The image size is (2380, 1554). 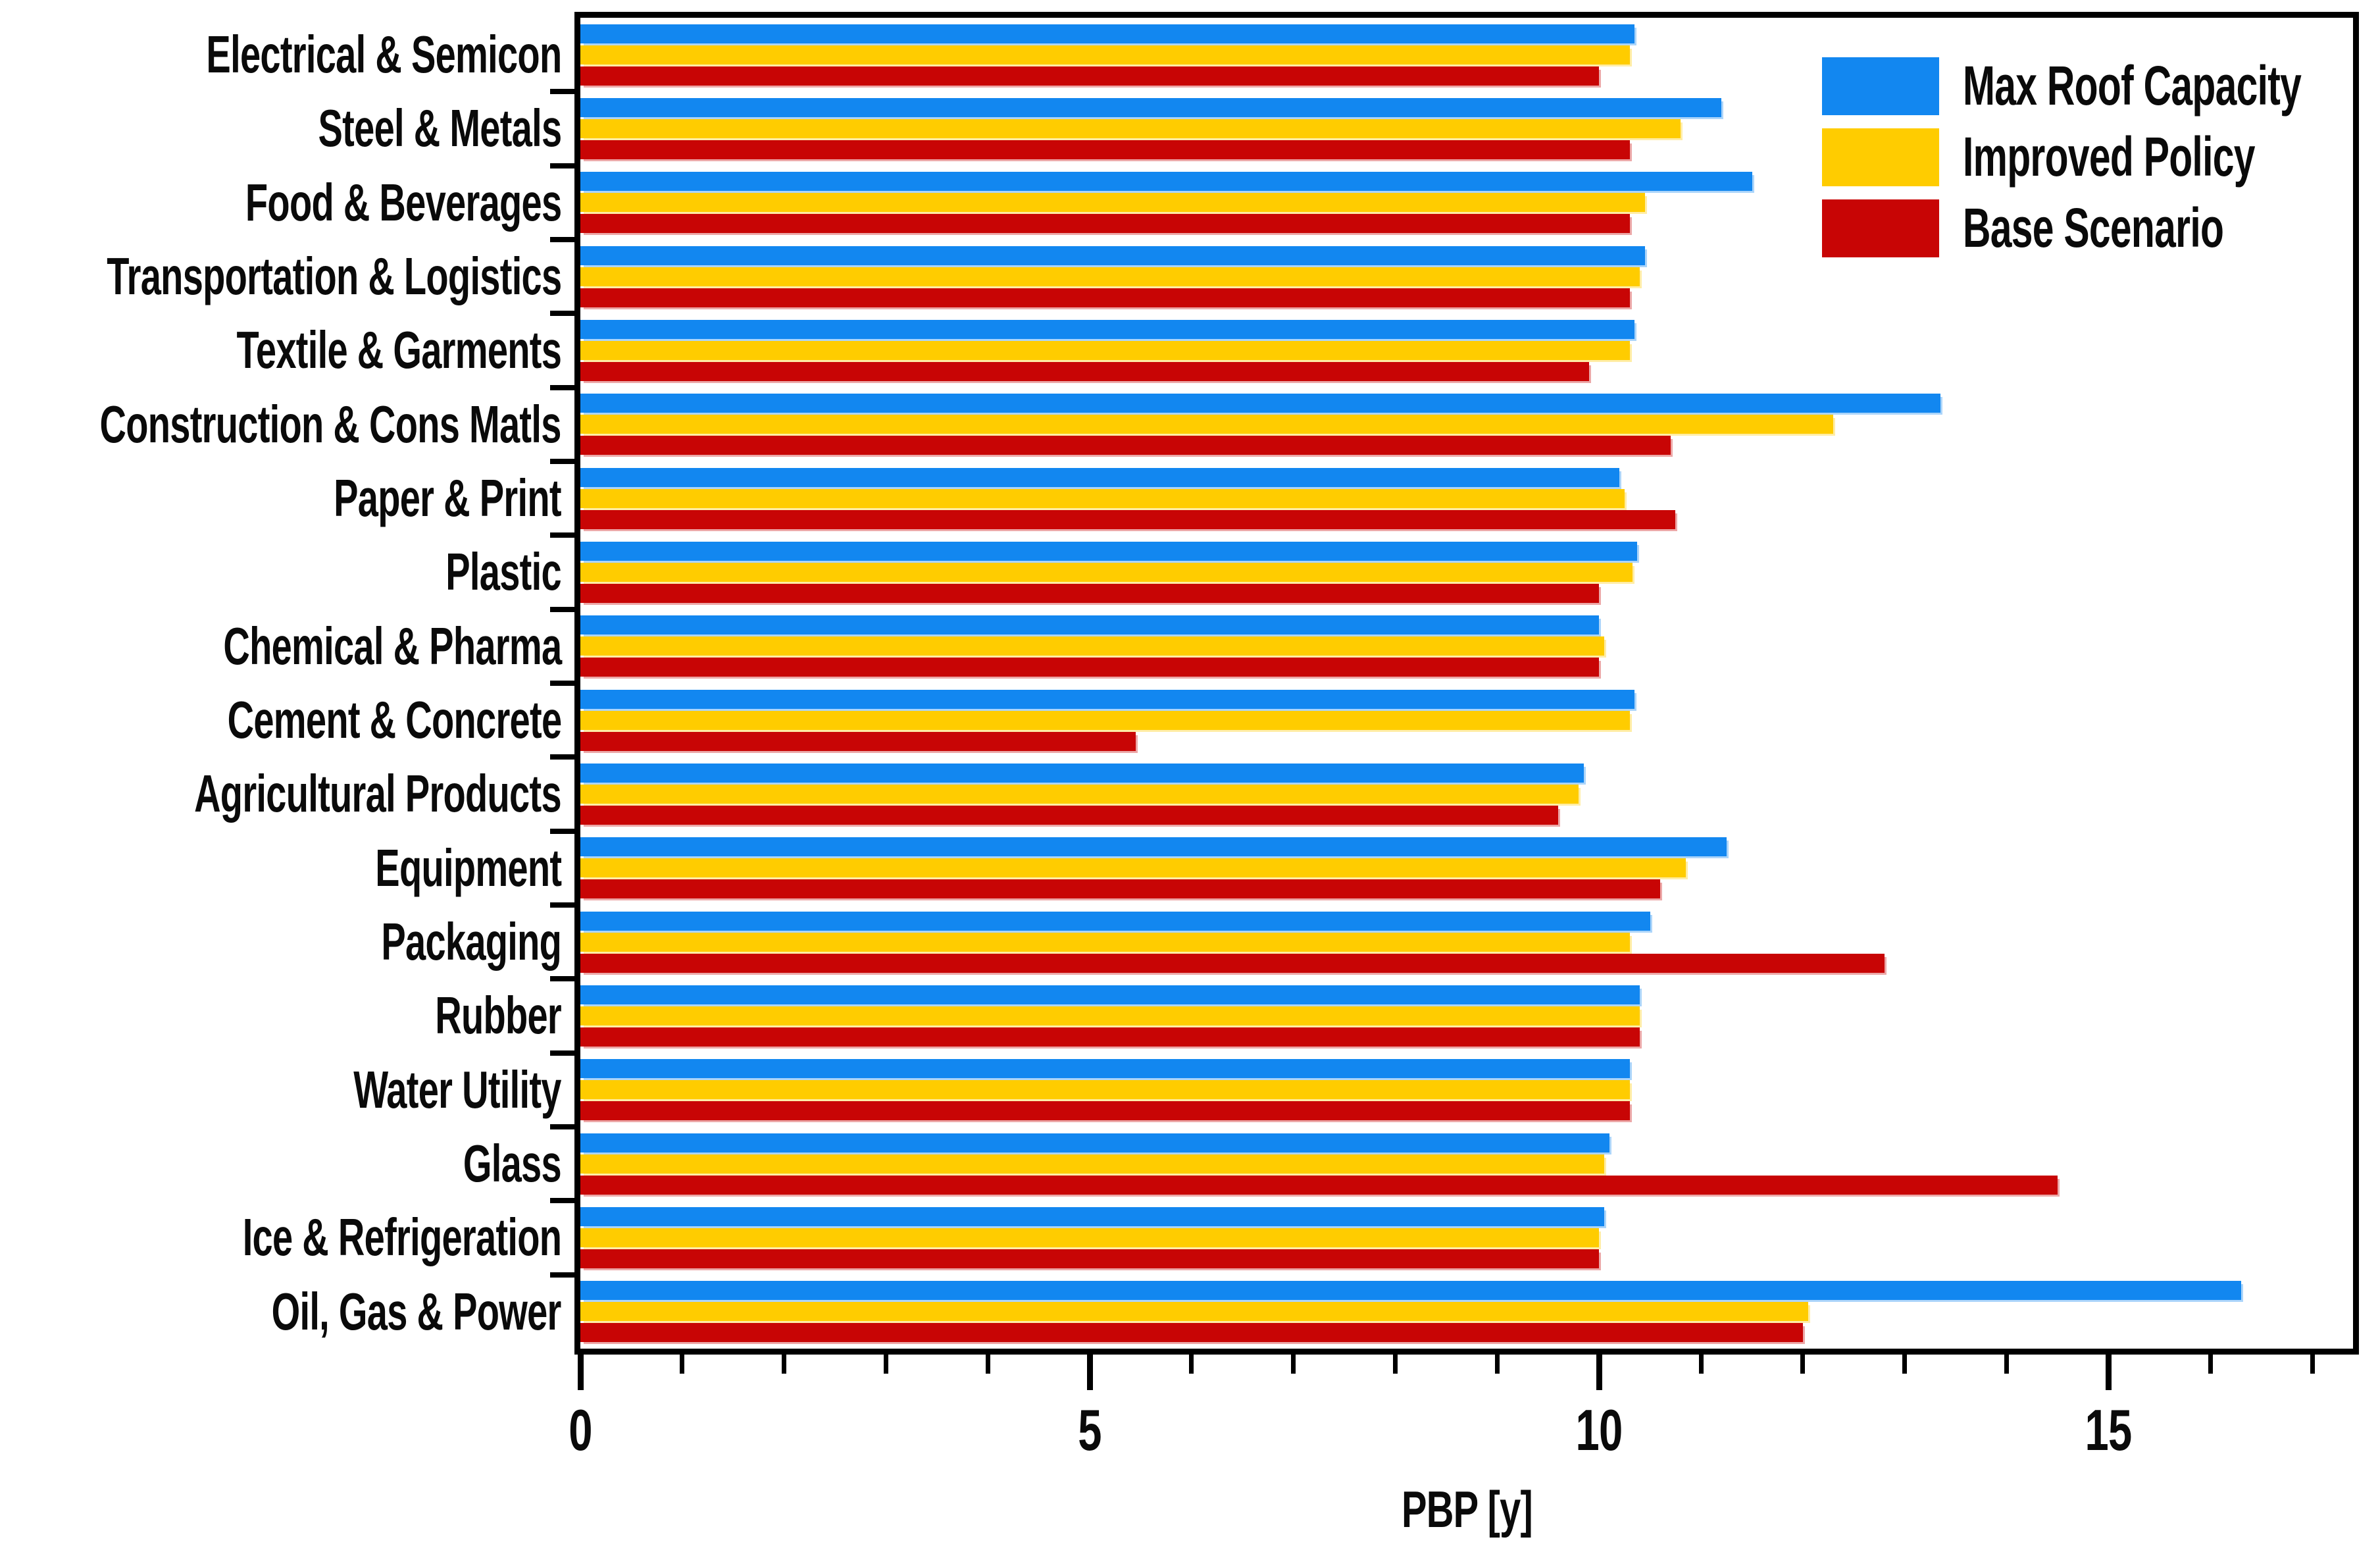 I want to click on legend-swatch-max-roof-capacity, so click(x=1881, y=86).